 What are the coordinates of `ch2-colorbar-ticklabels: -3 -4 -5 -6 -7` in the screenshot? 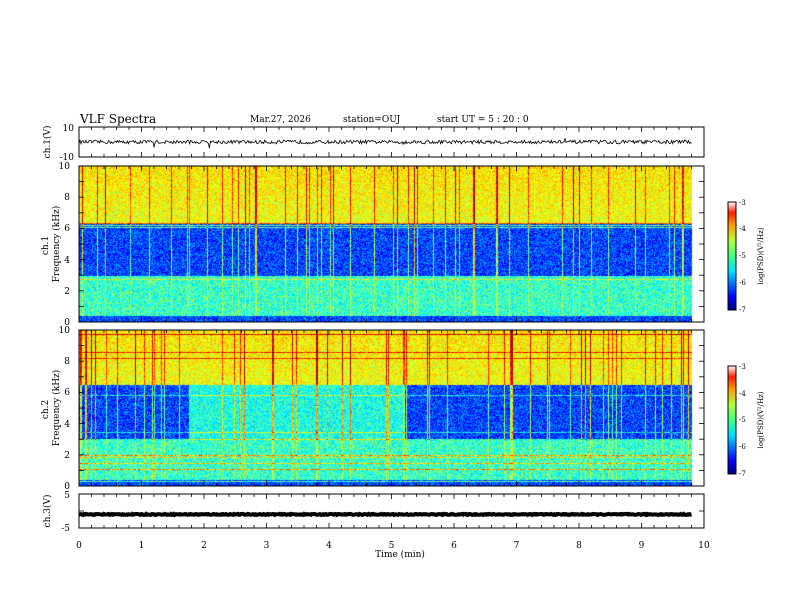 It's located at (742, 420).